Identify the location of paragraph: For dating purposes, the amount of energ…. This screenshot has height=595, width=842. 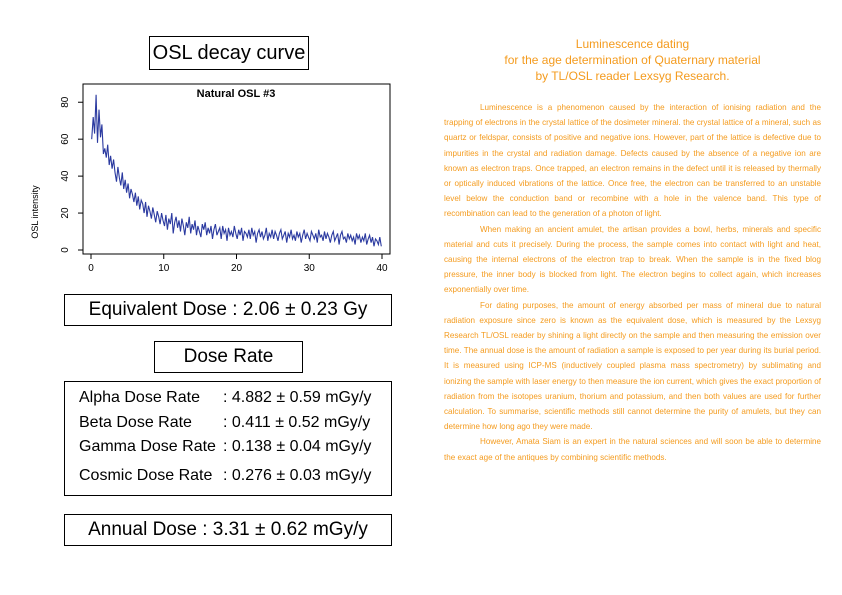
(632, 366).